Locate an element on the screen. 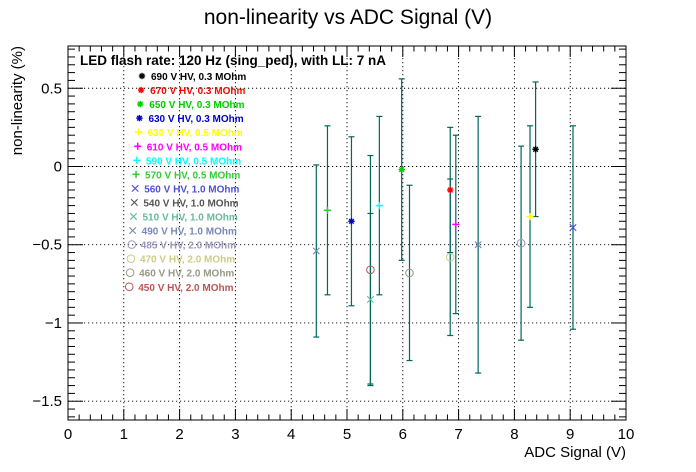  x-tick-label: 5 is located at coordinates (347, 434).